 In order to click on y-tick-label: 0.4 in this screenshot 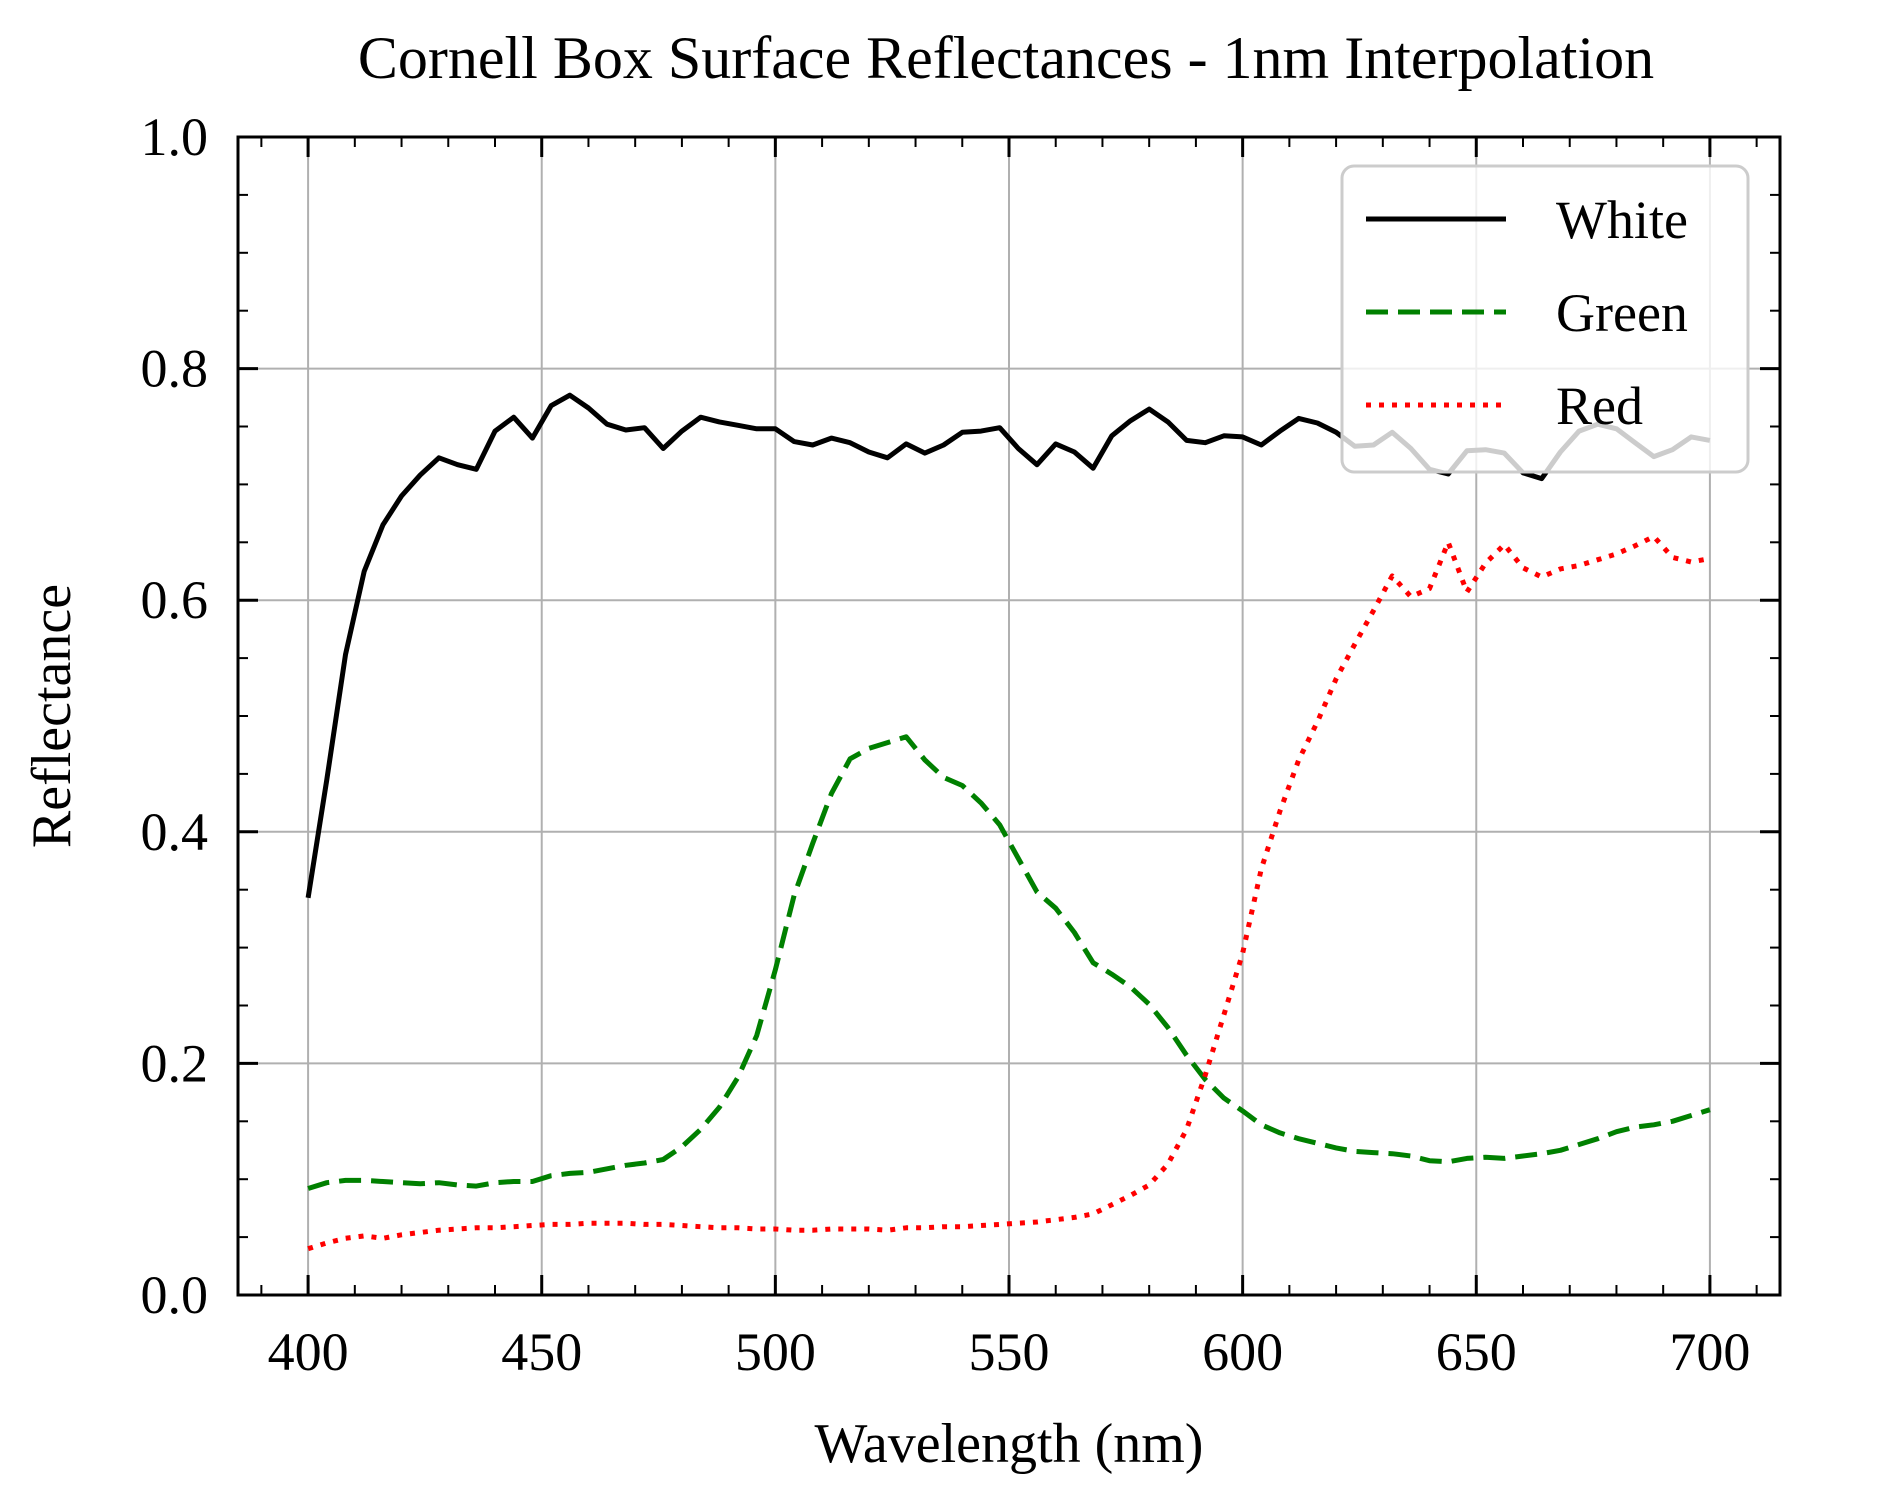, I will do `click(175, 832)`.